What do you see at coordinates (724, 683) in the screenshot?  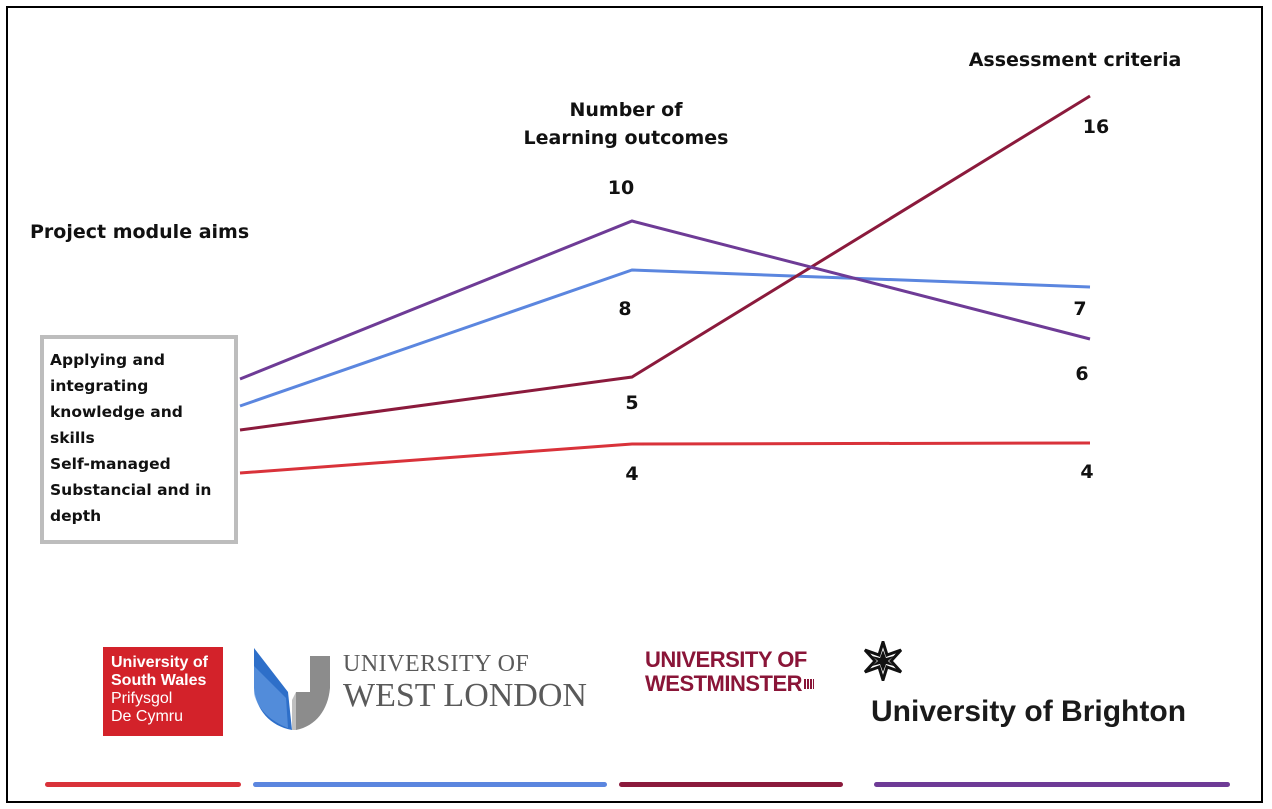 I see `westminster-logo-line2: WESTMINSTER` at bounding box center [724, 683].